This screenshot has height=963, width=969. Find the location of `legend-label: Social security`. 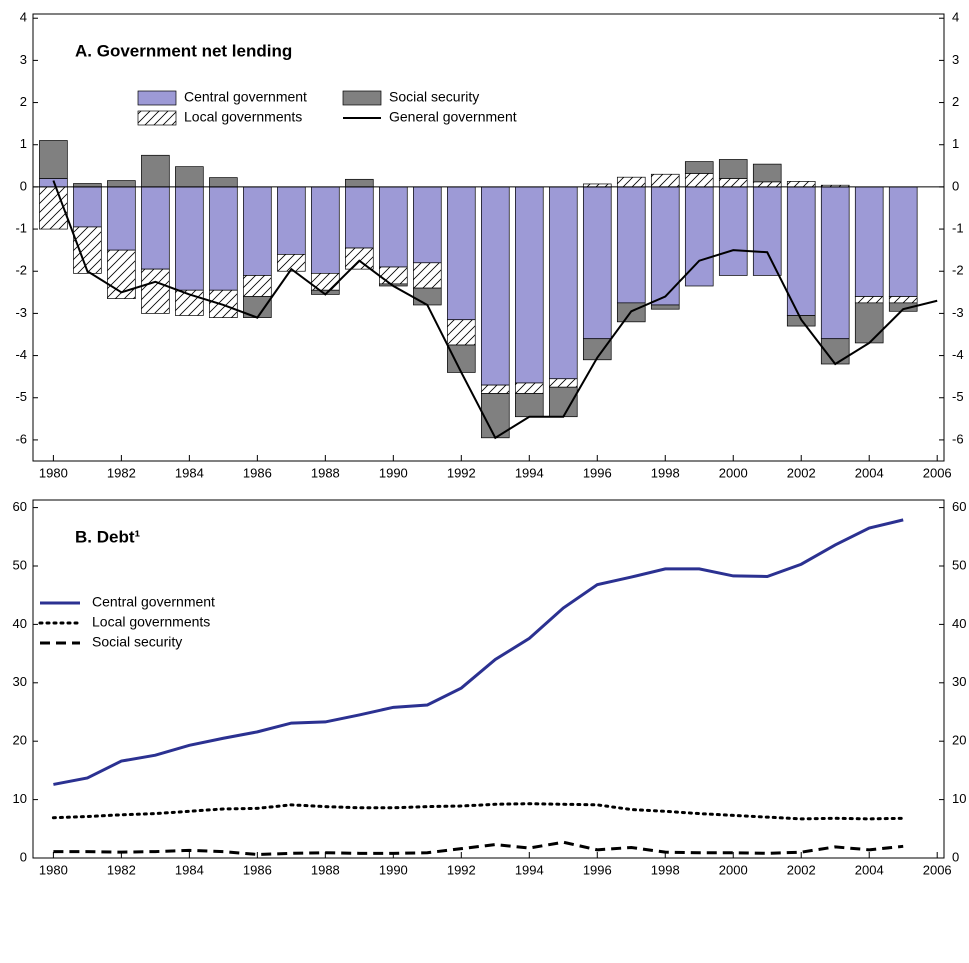

legend-label: Social security is located at coordinates (137, 642).